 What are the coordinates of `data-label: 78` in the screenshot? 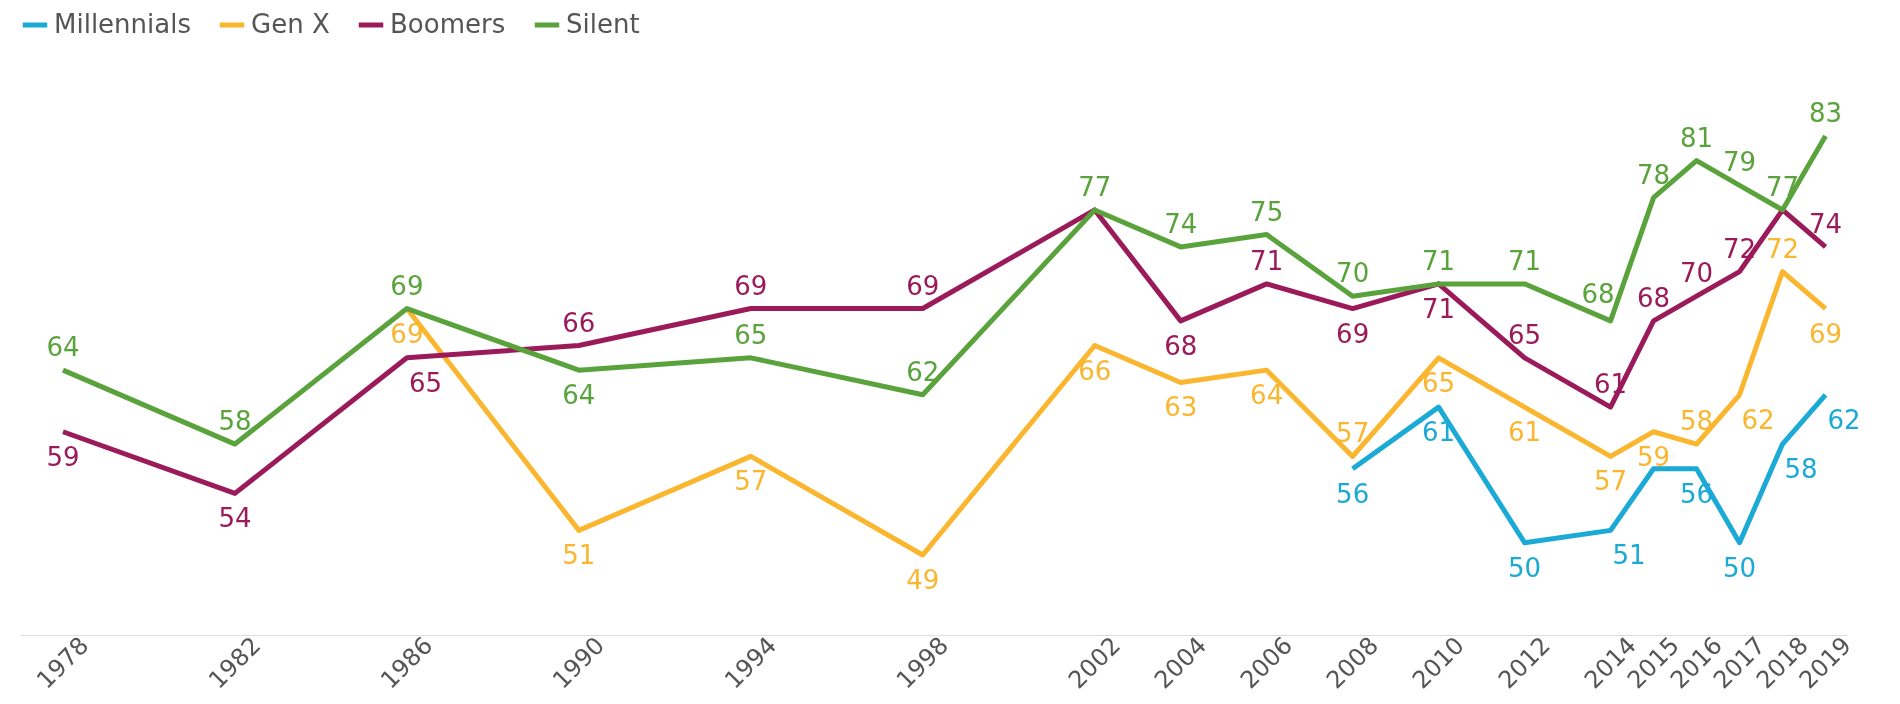 It's located at (1654, 174).